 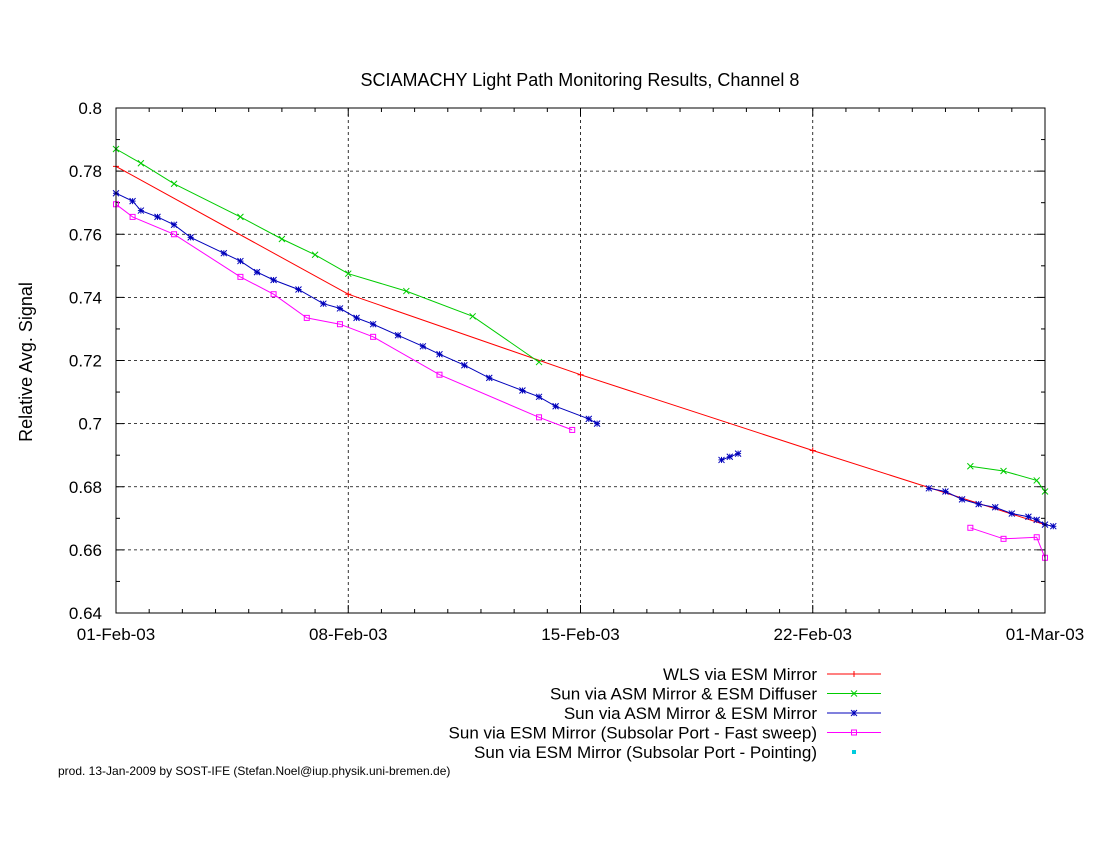 What do you see at coordinates (683, 694) in the screenshot?
I see `legend-label: Sun via ASM Mirror & ESM Diffuser` at bounding box center [683, 694].